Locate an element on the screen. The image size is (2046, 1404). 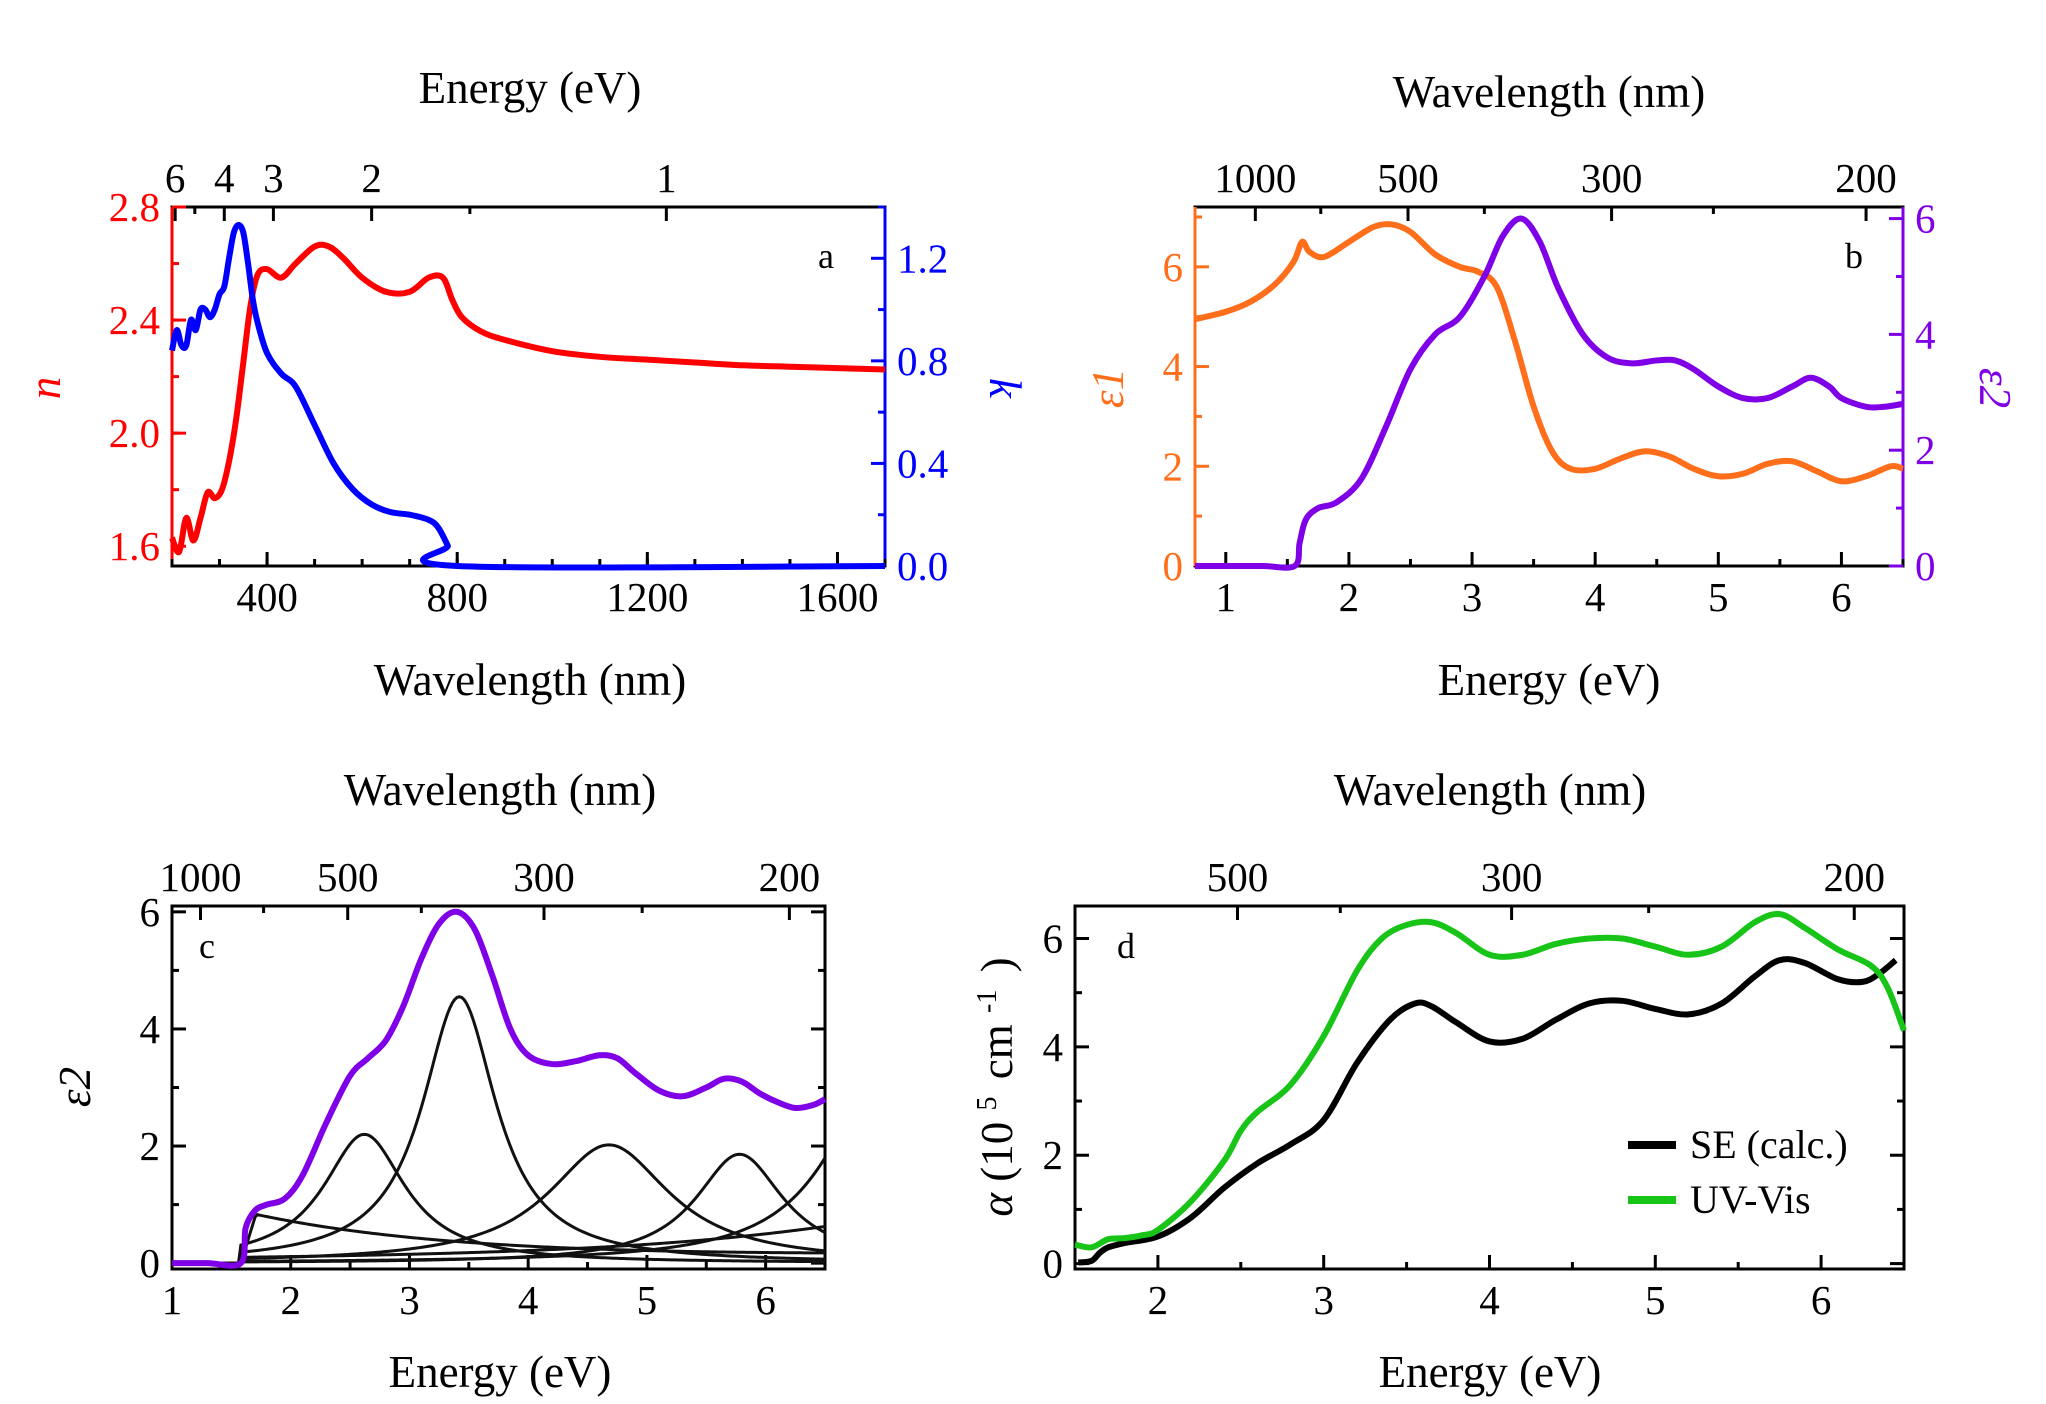
b-x-tick-label: 4 is located at coordinates (1595, 597).